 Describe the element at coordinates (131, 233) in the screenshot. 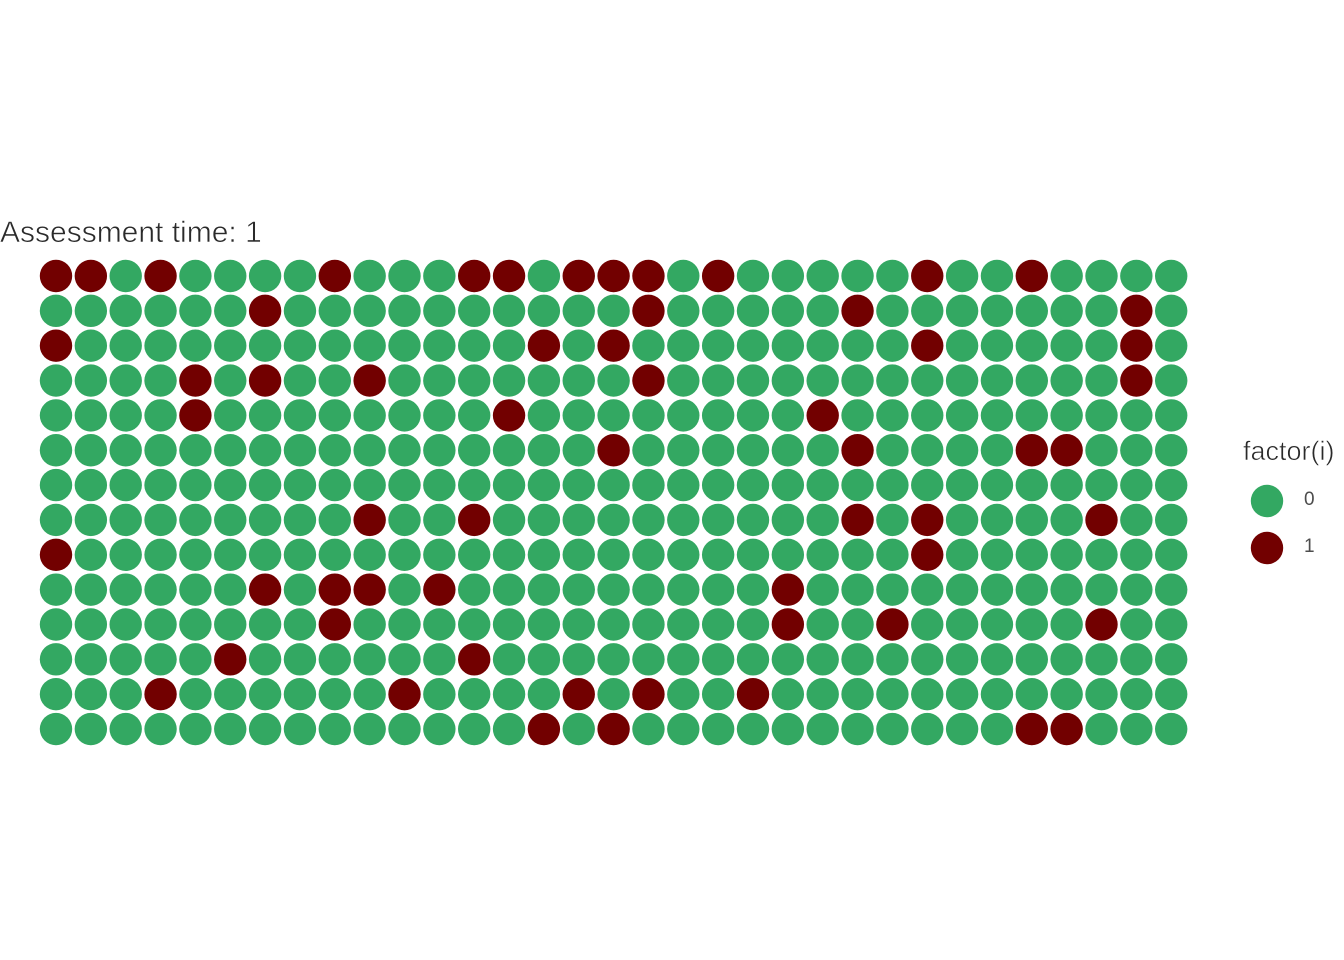

I see `chart-title: Assessment time: 1` at that location.